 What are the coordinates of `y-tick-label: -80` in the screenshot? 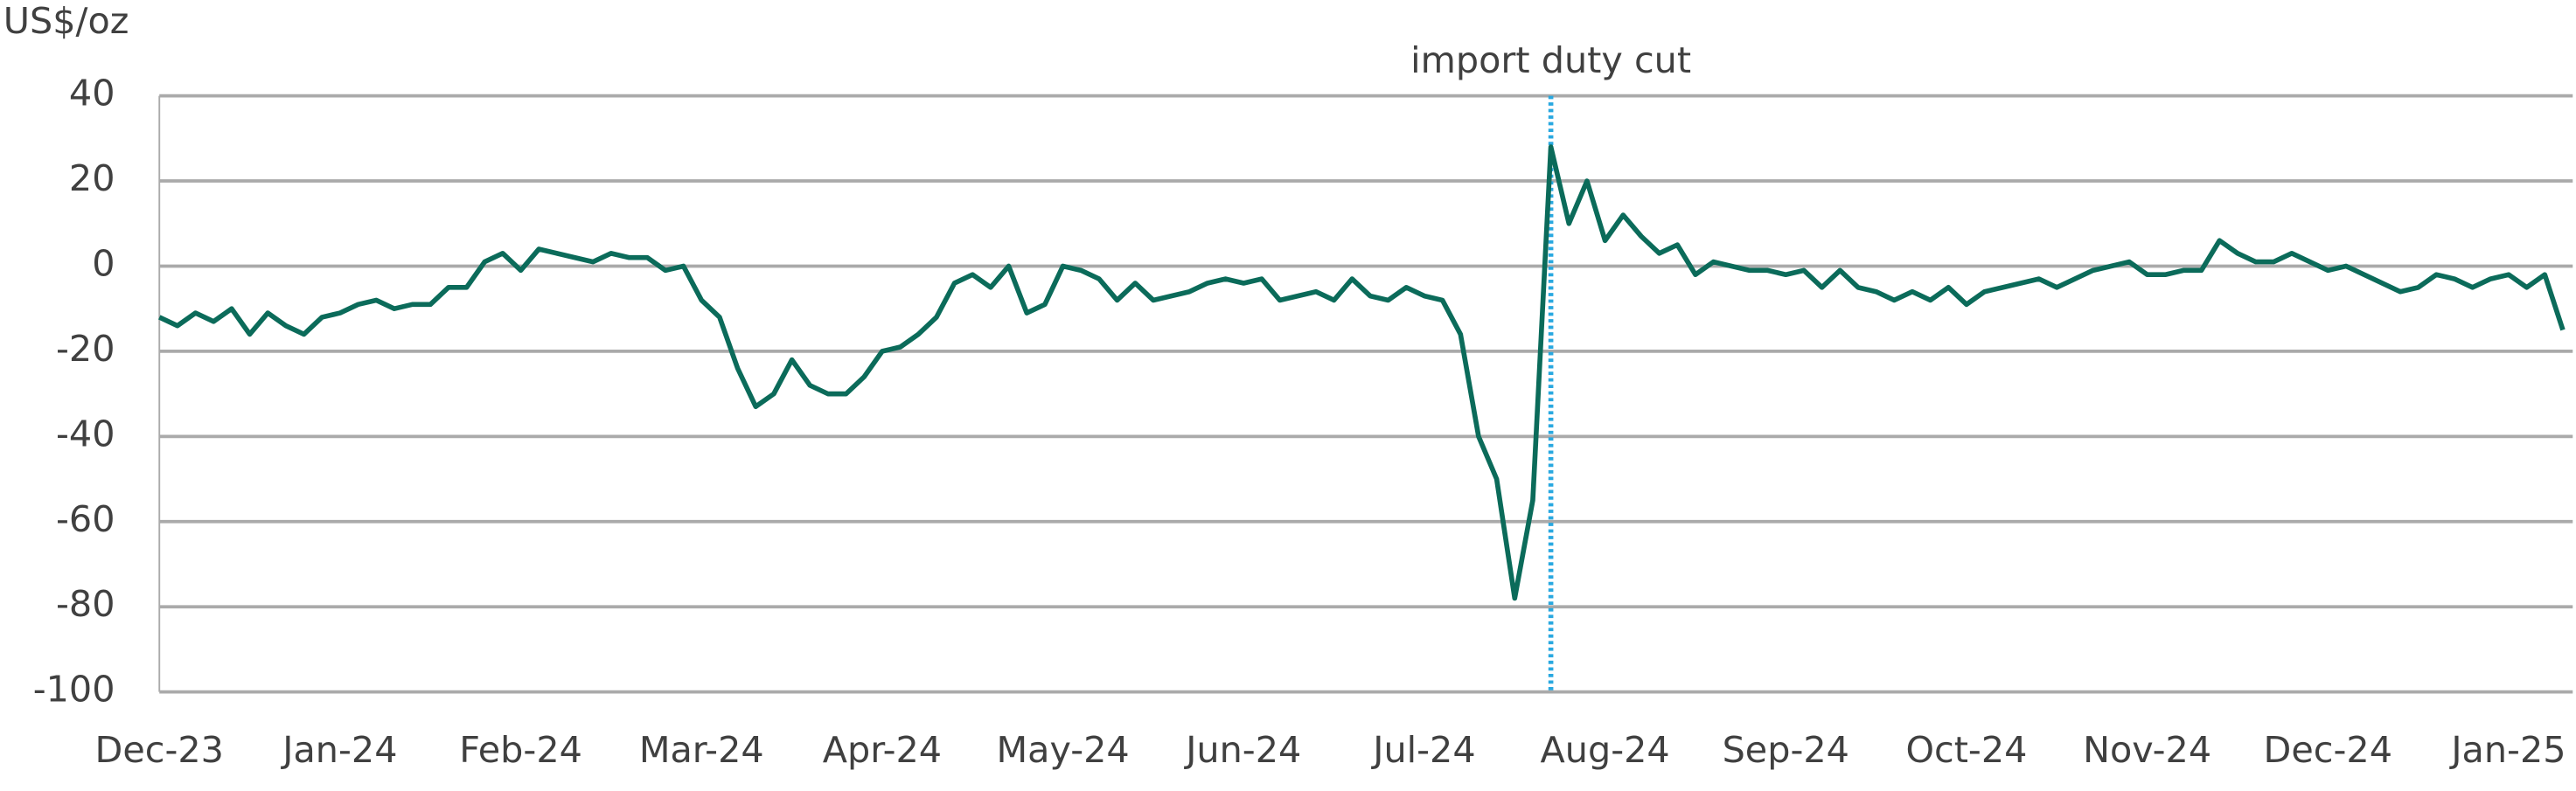 It's located at (85, 604).